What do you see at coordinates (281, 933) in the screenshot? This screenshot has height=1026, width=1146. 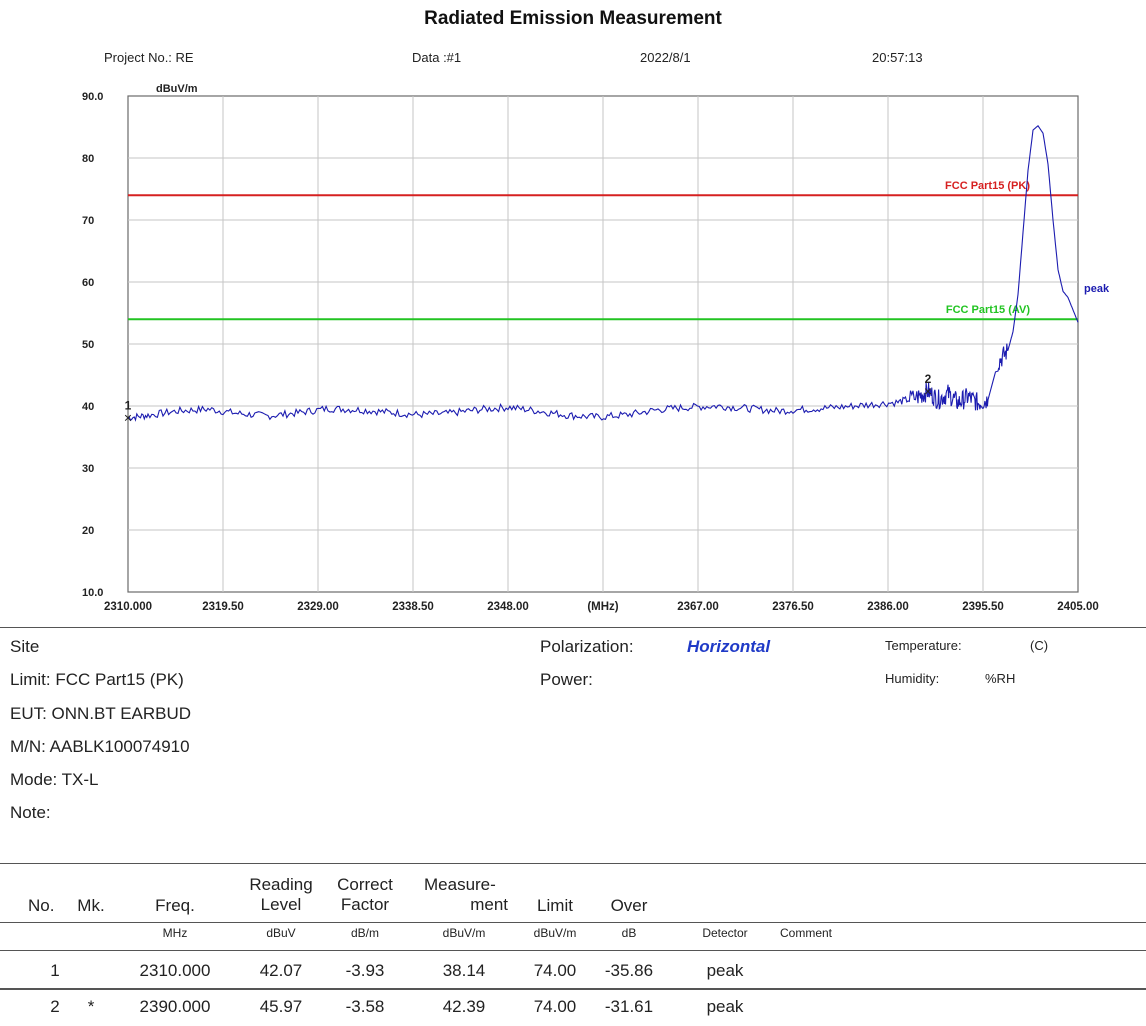 I see `unit-reading: dBuV` at bounding box center [281, 933].